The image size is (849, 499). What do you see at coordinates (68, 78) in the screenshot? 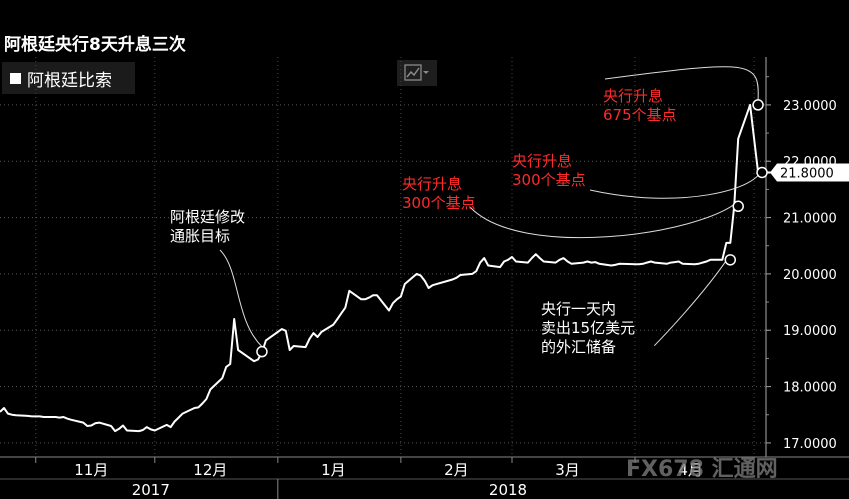
I see `legend: 阿根廷比索` at bounding box center [68, 78].